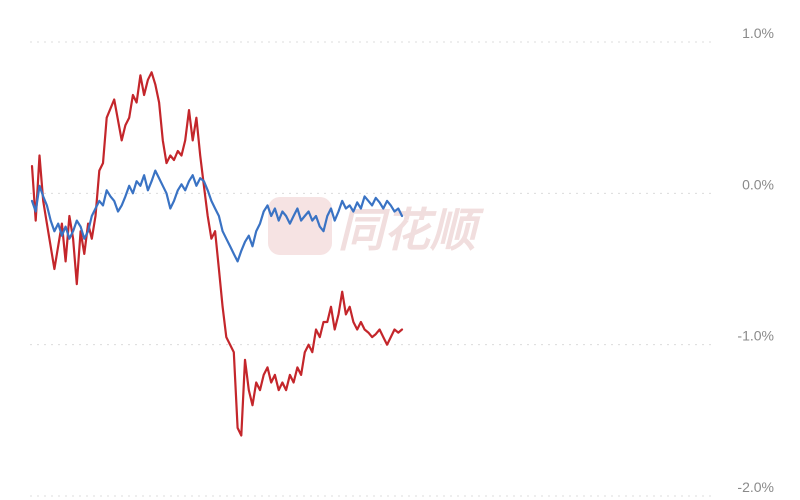 This screenshot has width=800, height=500. What do you see at coordinates (300, 226) in the screenshot?
I see `watermark-logo-icon` at bounding box center [300, 226].